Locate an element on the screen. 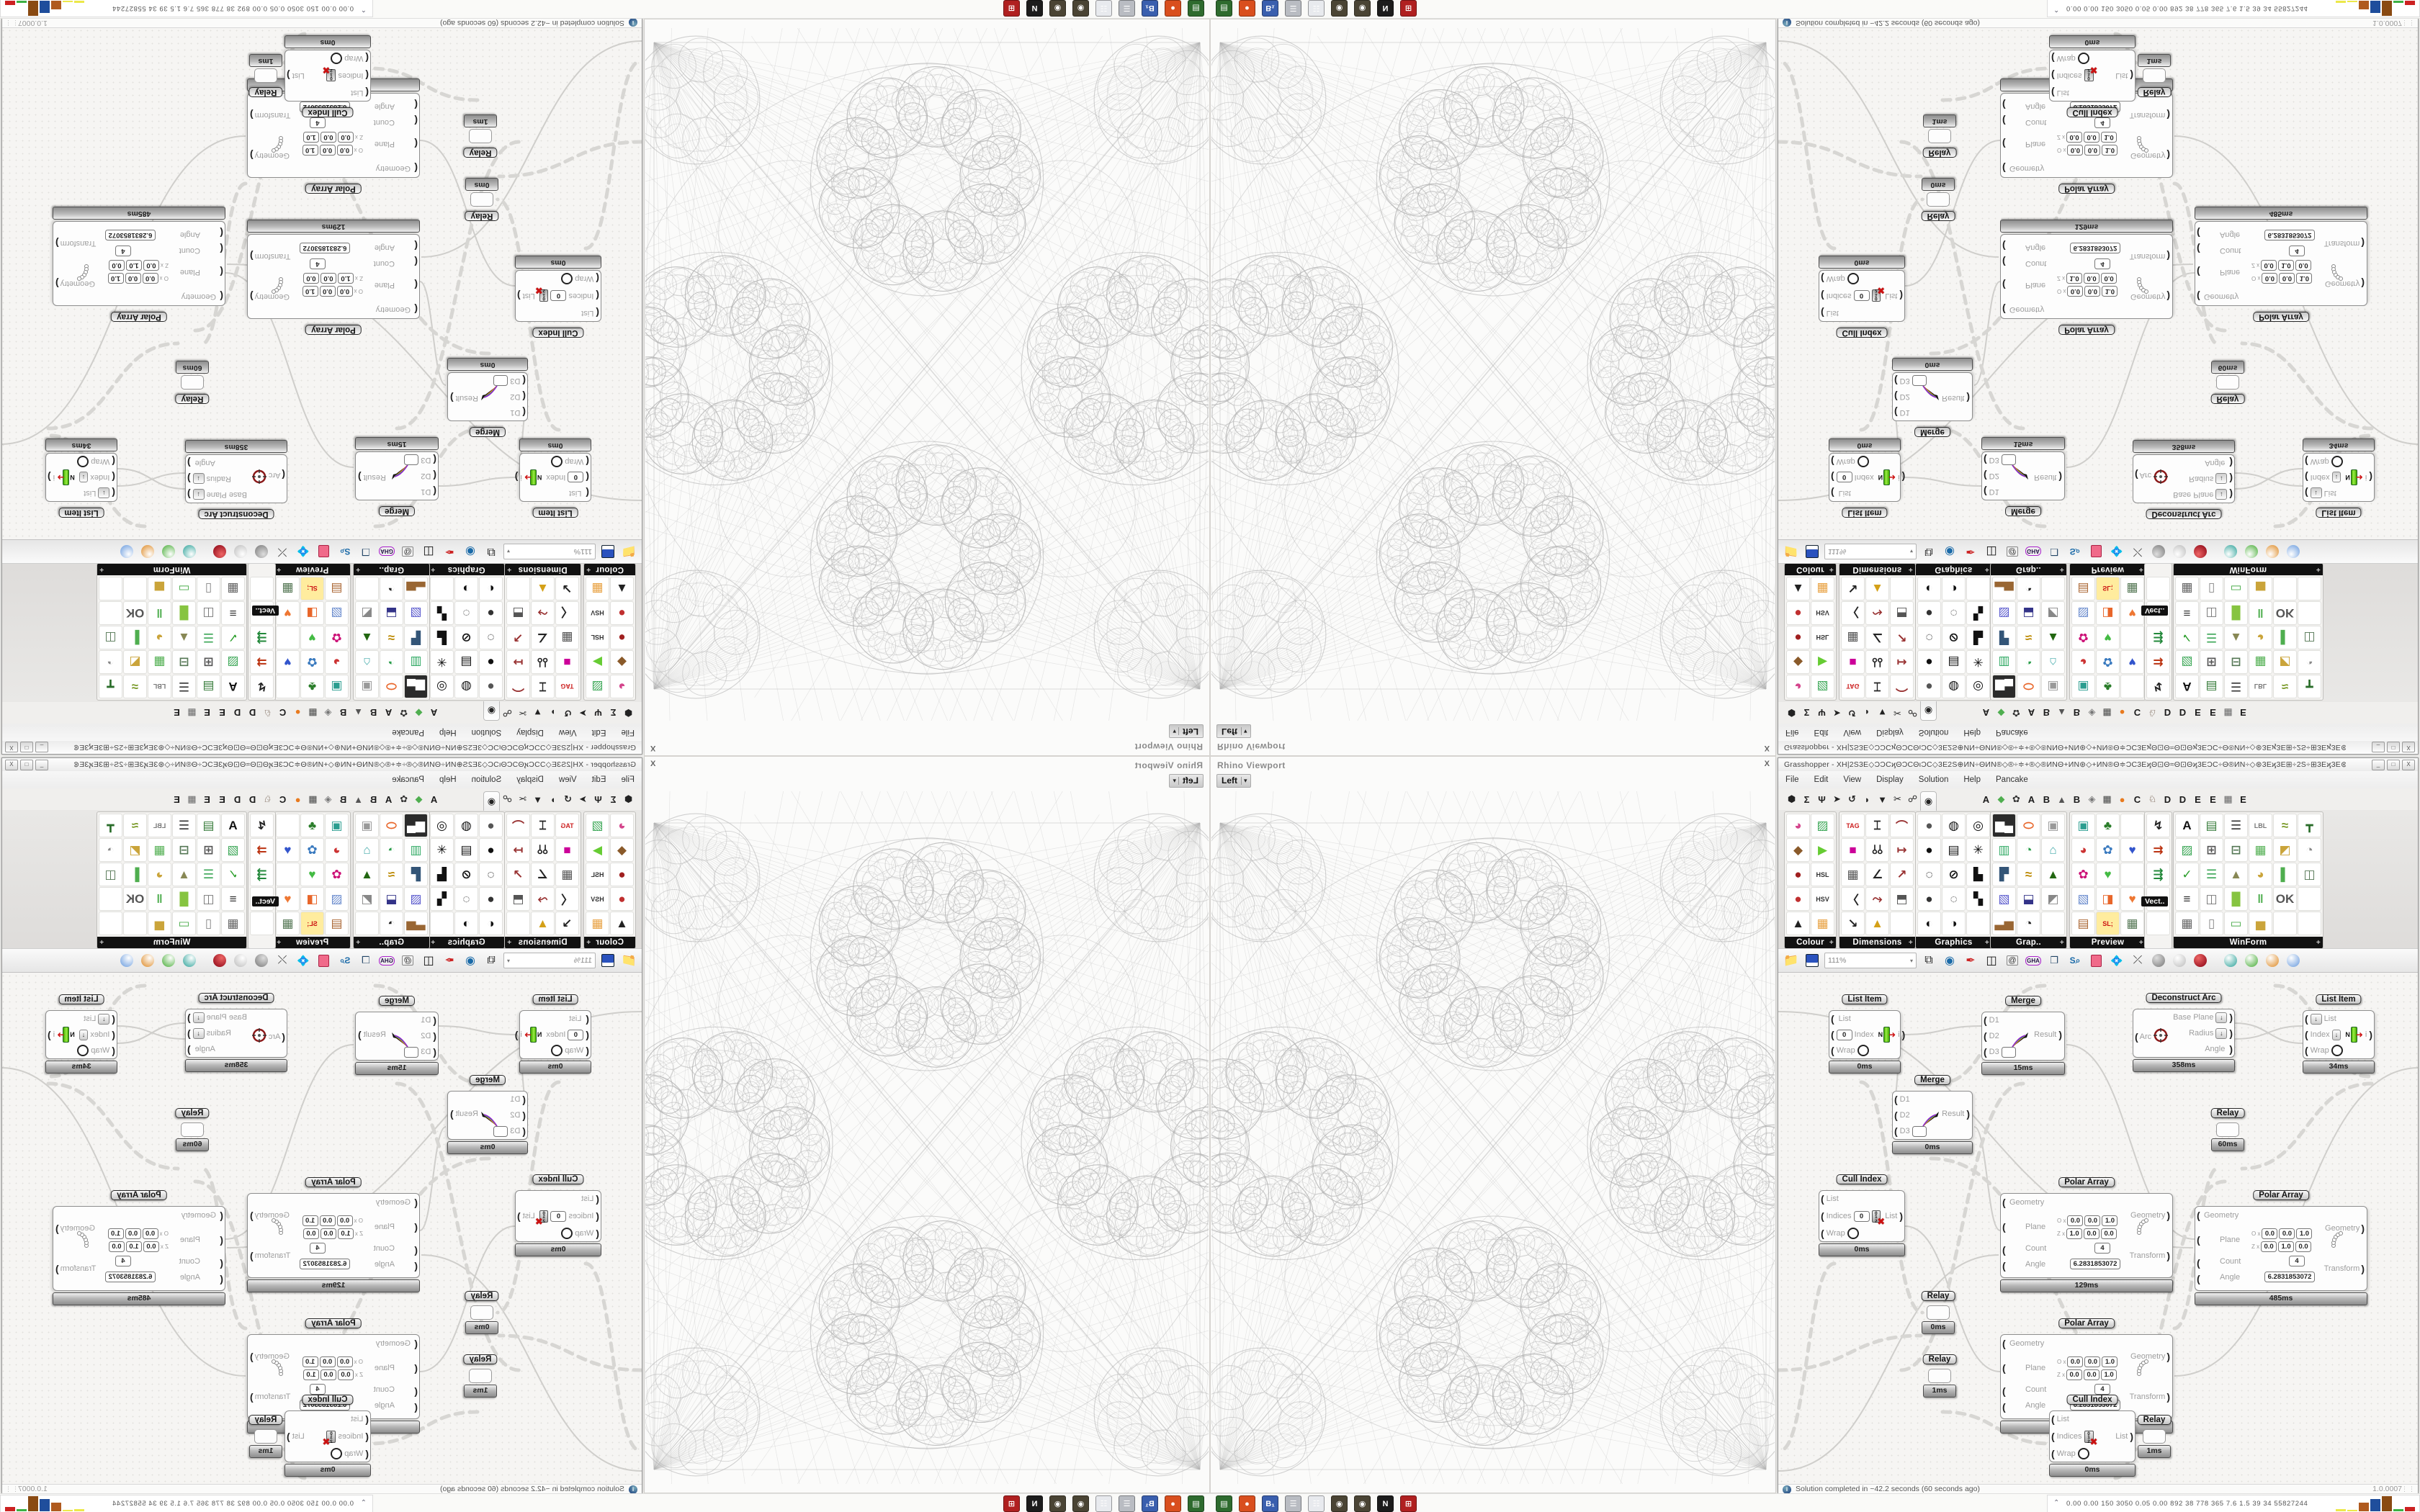  component-icon is located at coordinates (442, 588).